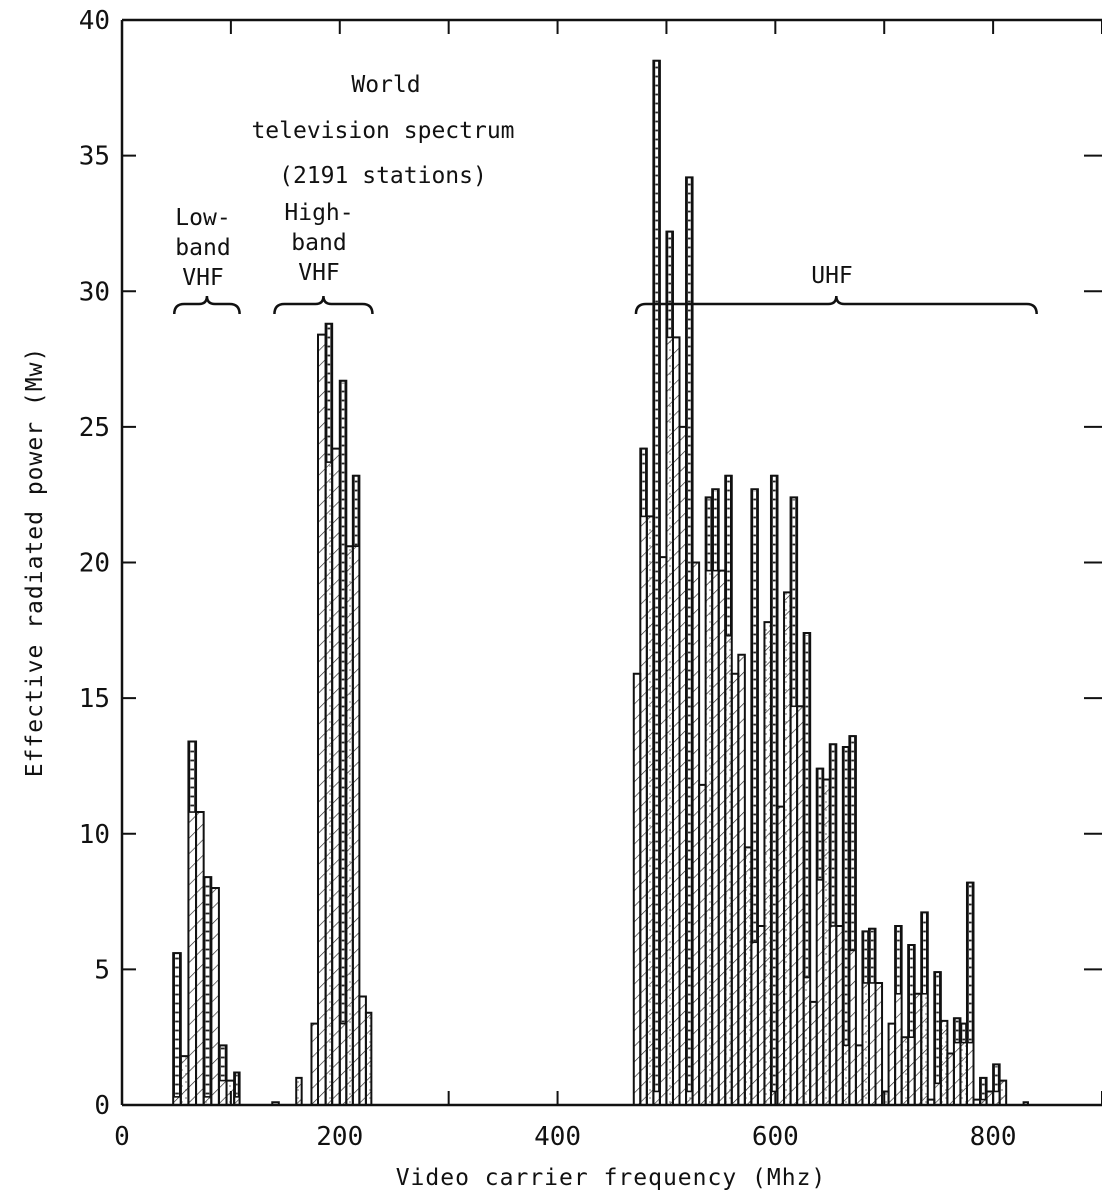 Image resolution: width=1102 pixels, height=1195 pixels. I want to click on y-axis-title: Effective radiated power (Mw), so click(35, 562).